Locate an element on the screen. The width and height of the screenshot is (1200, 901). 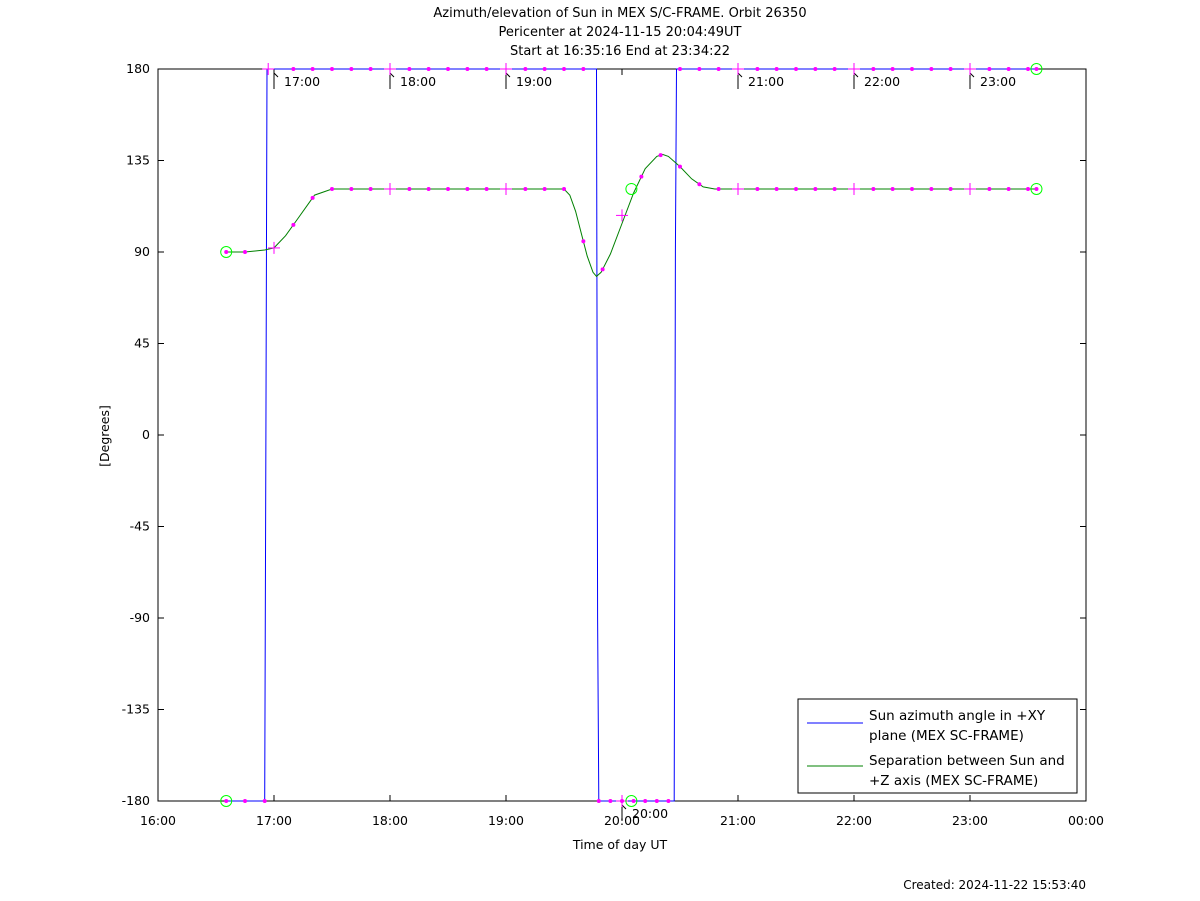
hour-marker: 19:00 is located at coordinates (528, 80).